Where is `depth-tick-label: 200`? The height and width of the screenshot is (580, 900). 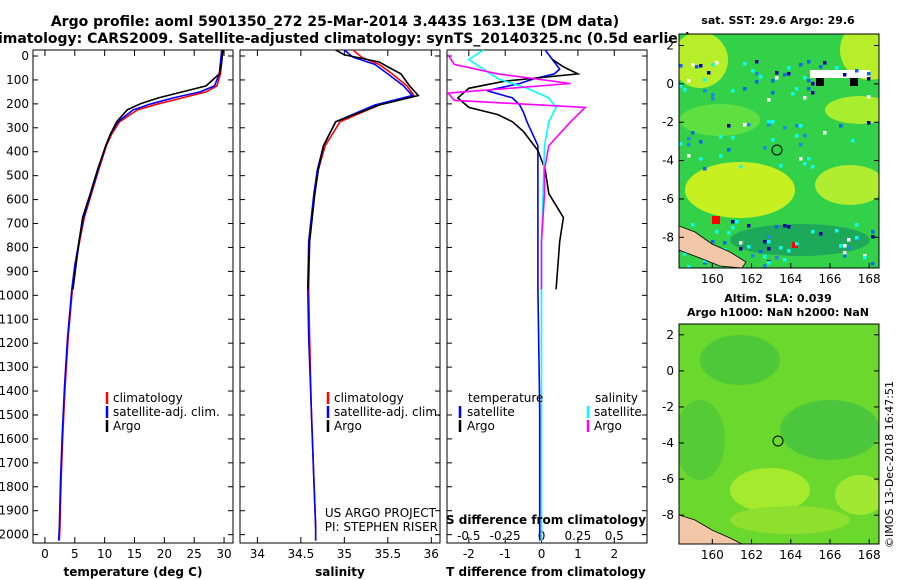 depth-tick-label: 200 is located at coordinates (17, 104).